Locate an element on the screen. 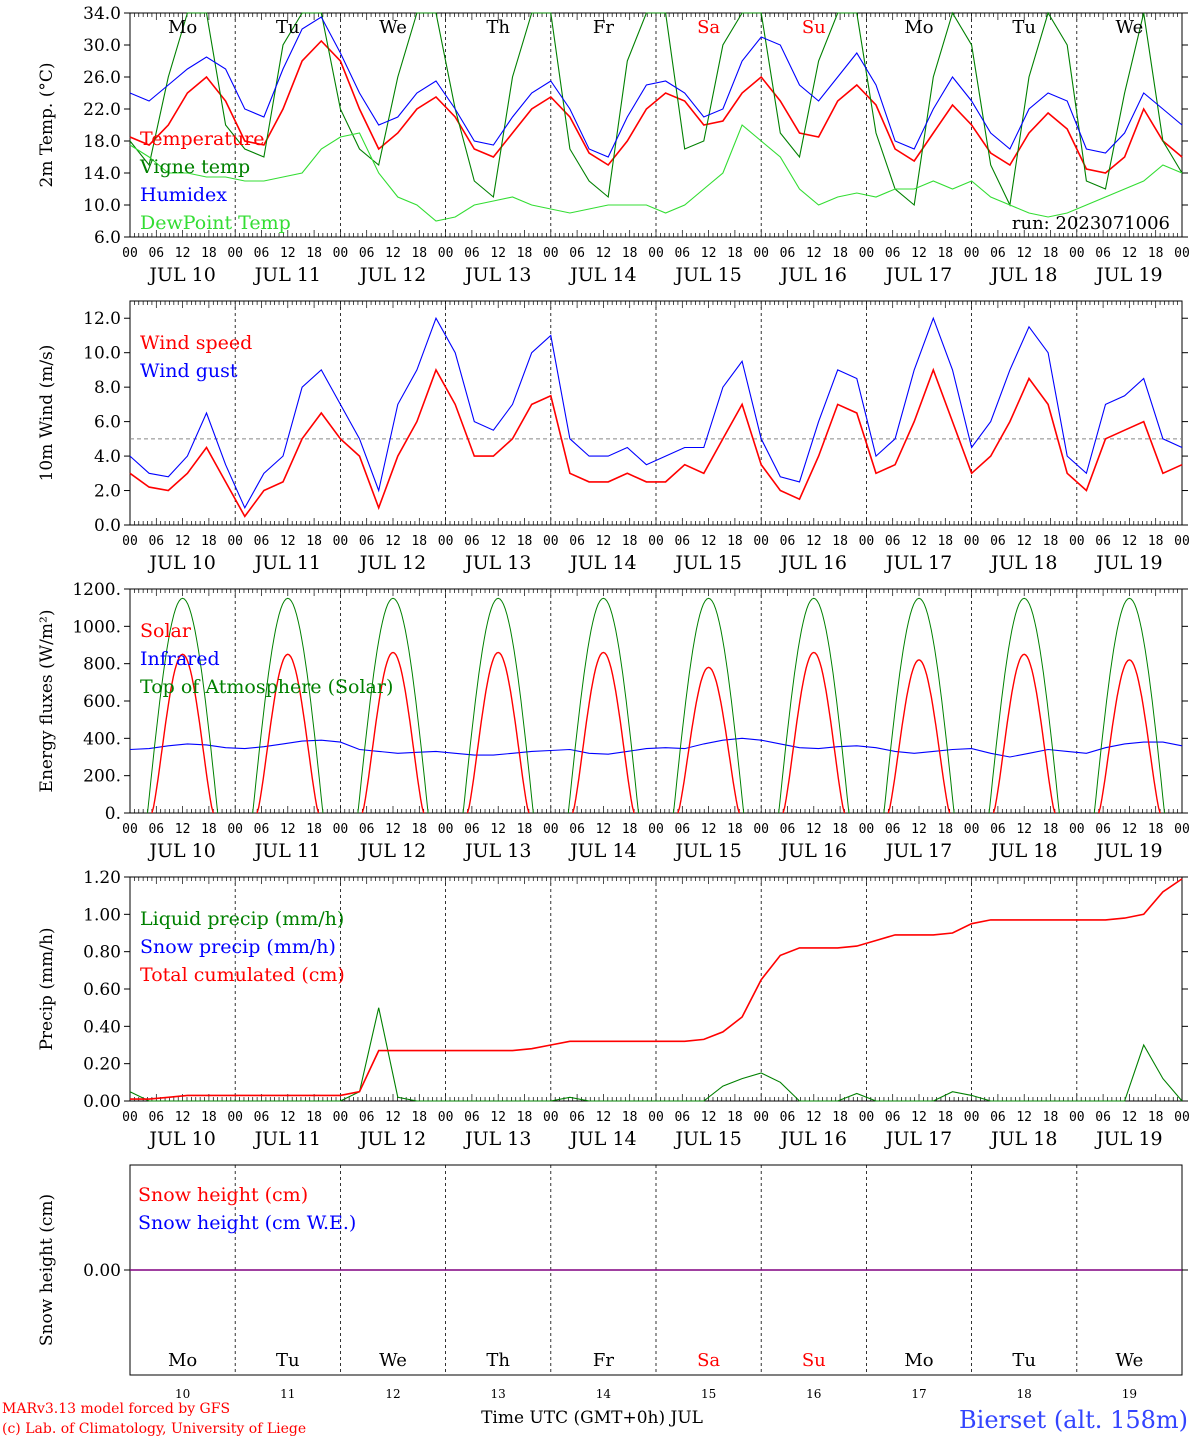  y-tick-label: 8.0 is located at coordinates (107, 388).